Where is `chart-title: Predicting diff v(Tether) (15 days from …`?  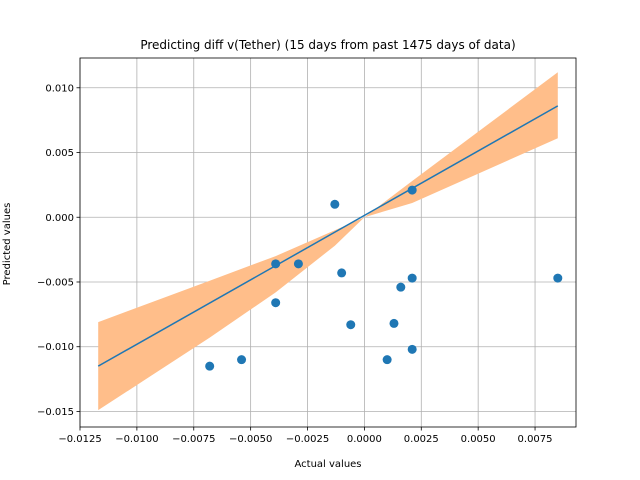 chart-title: Predicting diff v(Tether) (15 days from … is located at coordinates (327, 45).